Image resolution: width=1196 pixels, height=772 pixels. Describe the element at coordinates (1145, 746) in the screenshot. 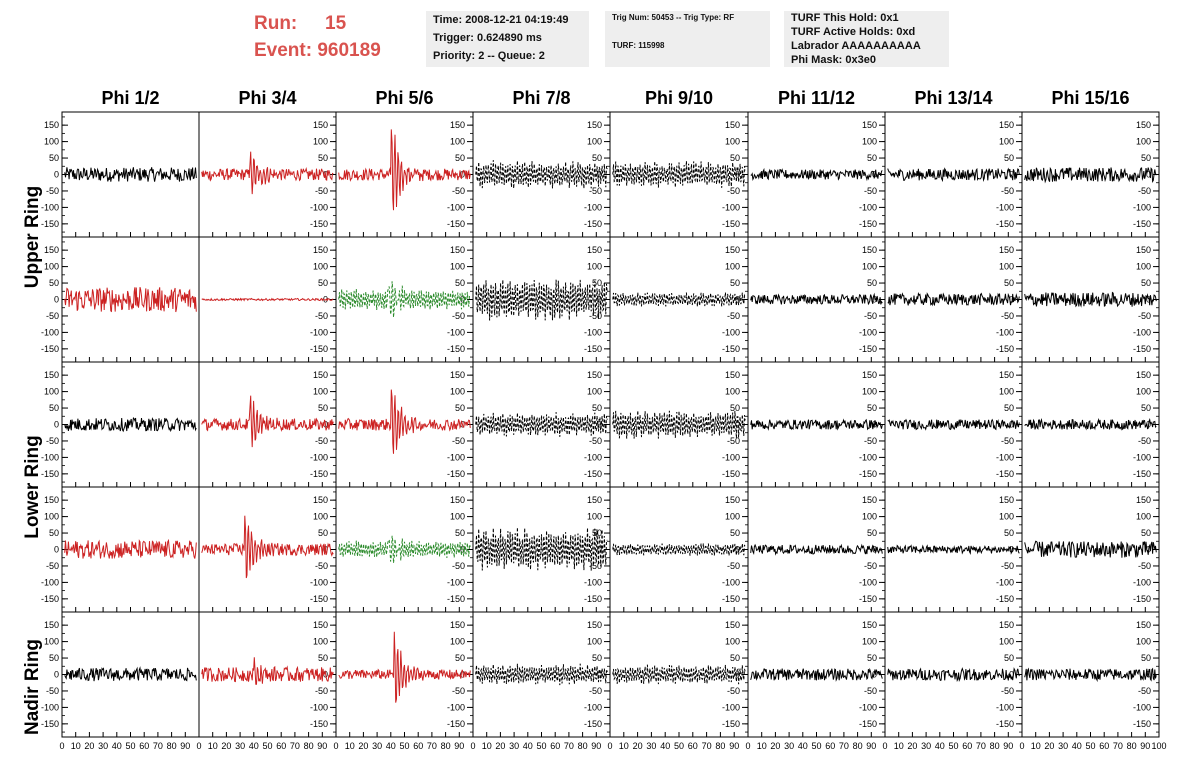

I see `x-tick-label: 90` at that location.